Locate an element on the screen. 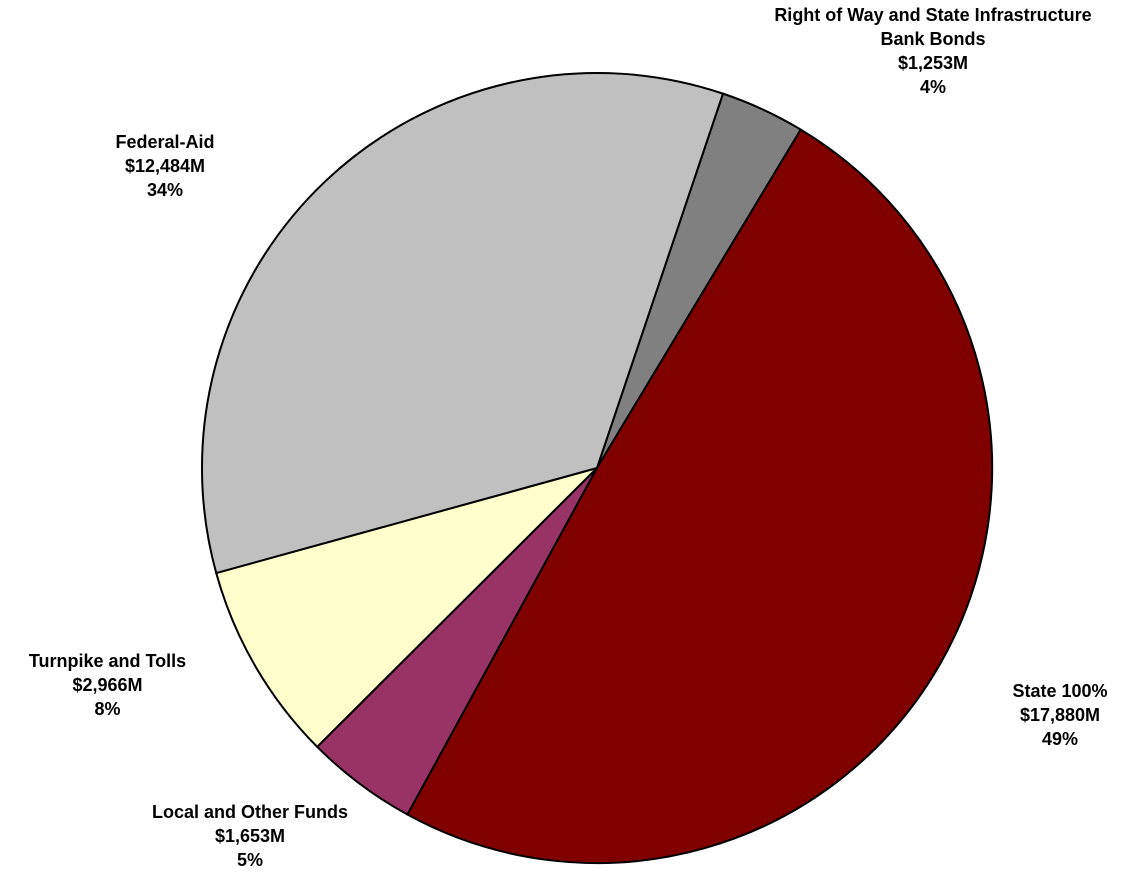  data-label-percent: 34% is located at coordinates (165, 190).